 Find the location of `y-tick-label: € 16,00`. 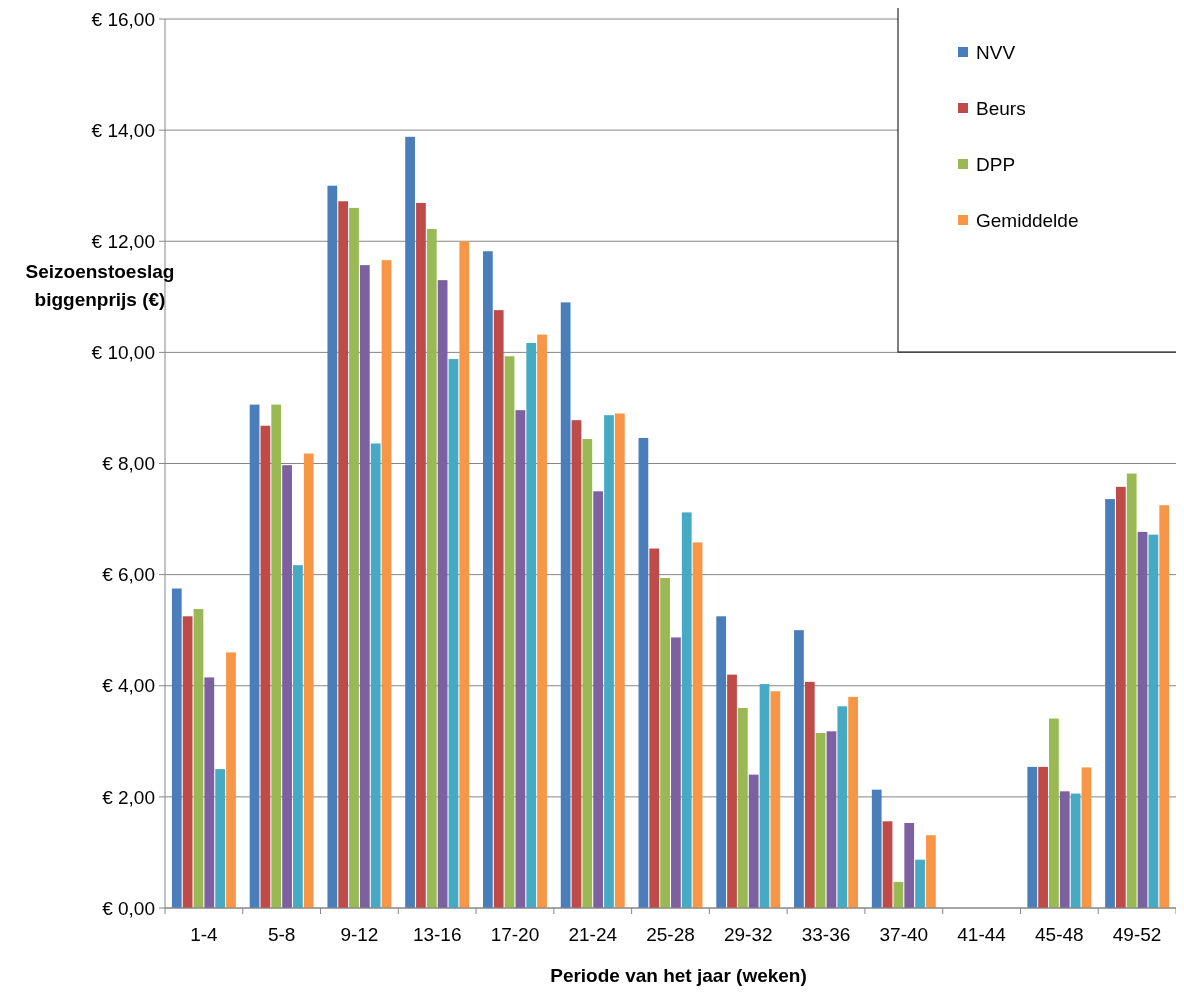

y-tick-label: € 16,00 is located at coordinates (123, 19).